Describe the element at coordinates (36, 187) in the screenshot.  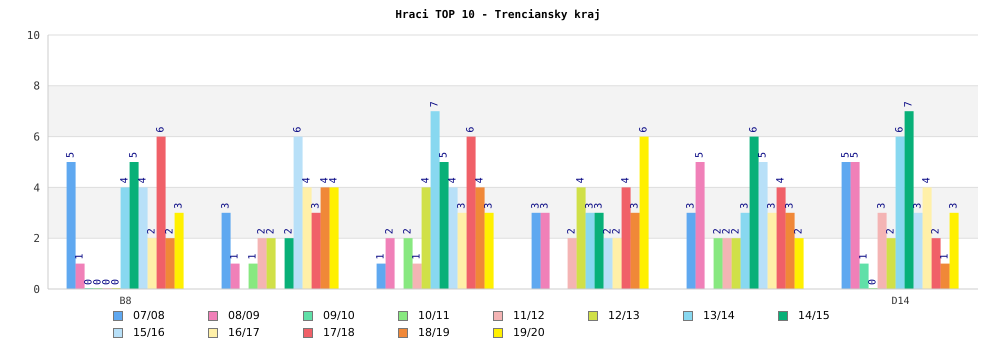
I see `y-tick-label: 4` at that location.